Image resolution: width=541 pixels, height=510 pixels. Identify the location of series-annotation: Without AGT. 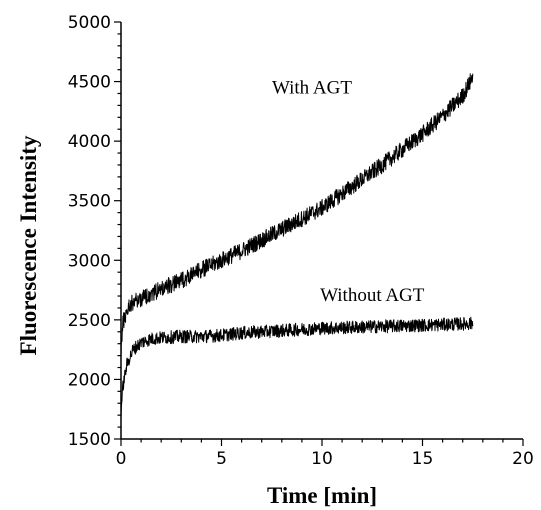
(372, 295).